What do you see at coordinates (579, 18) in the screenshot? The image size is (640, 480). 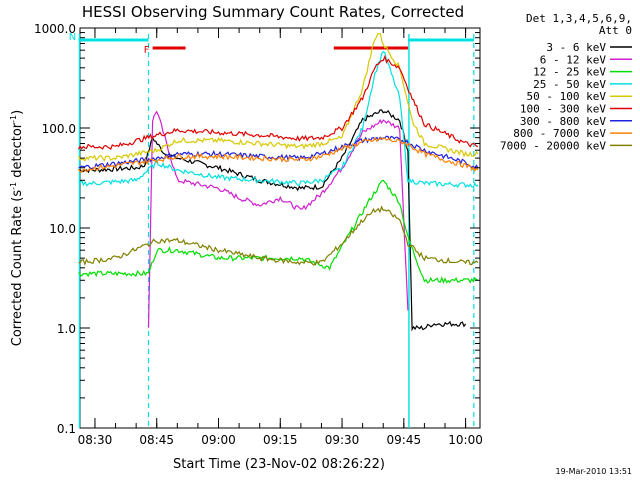 I see `legend-header-line1: Det 1,3,4,5,6,9,` at bounding box center [579, 18].